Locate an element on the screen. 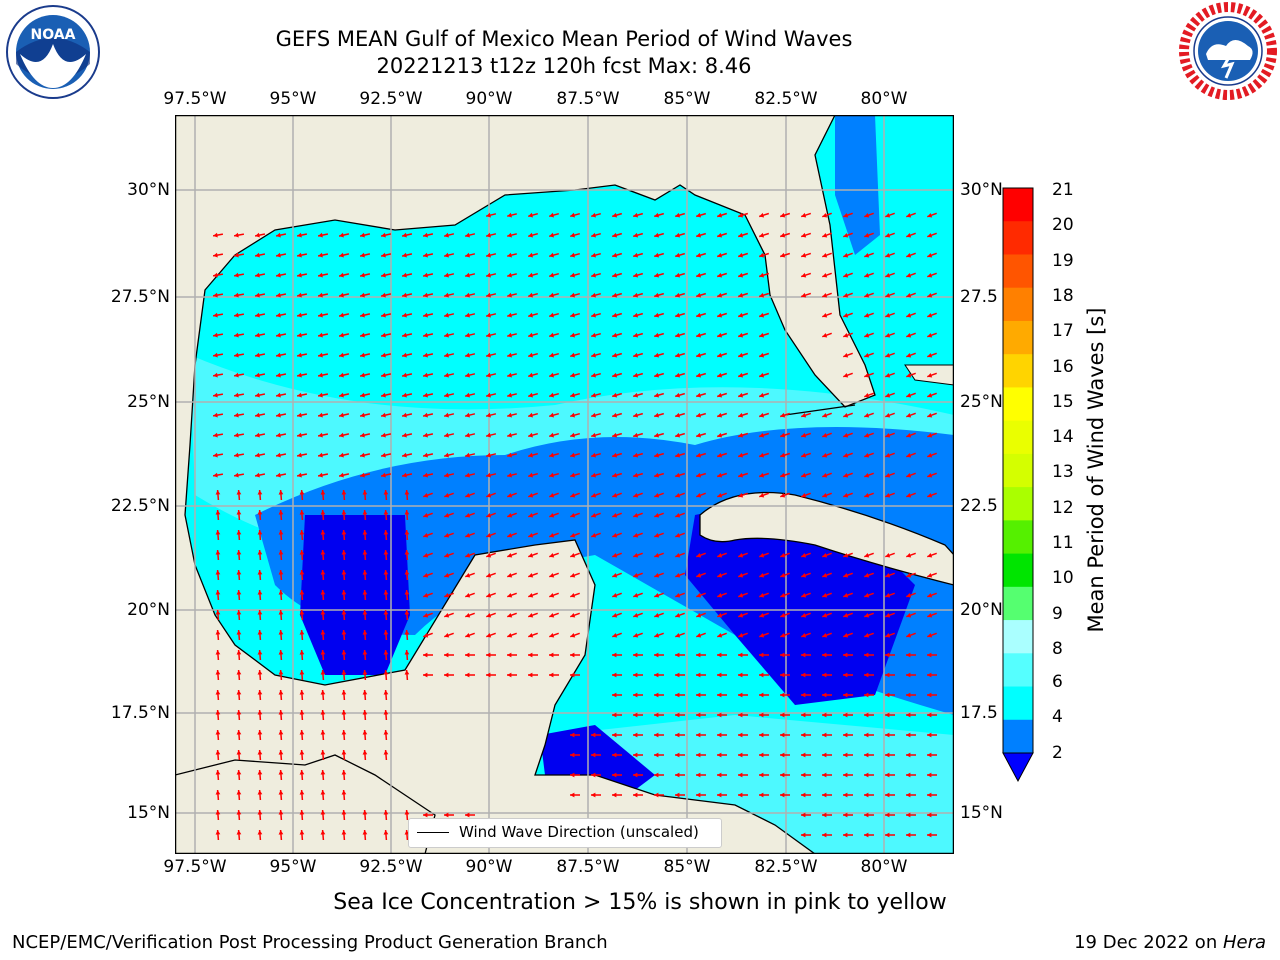  colorbar-tick-label: 14 is located at coordinates (1063, 437).